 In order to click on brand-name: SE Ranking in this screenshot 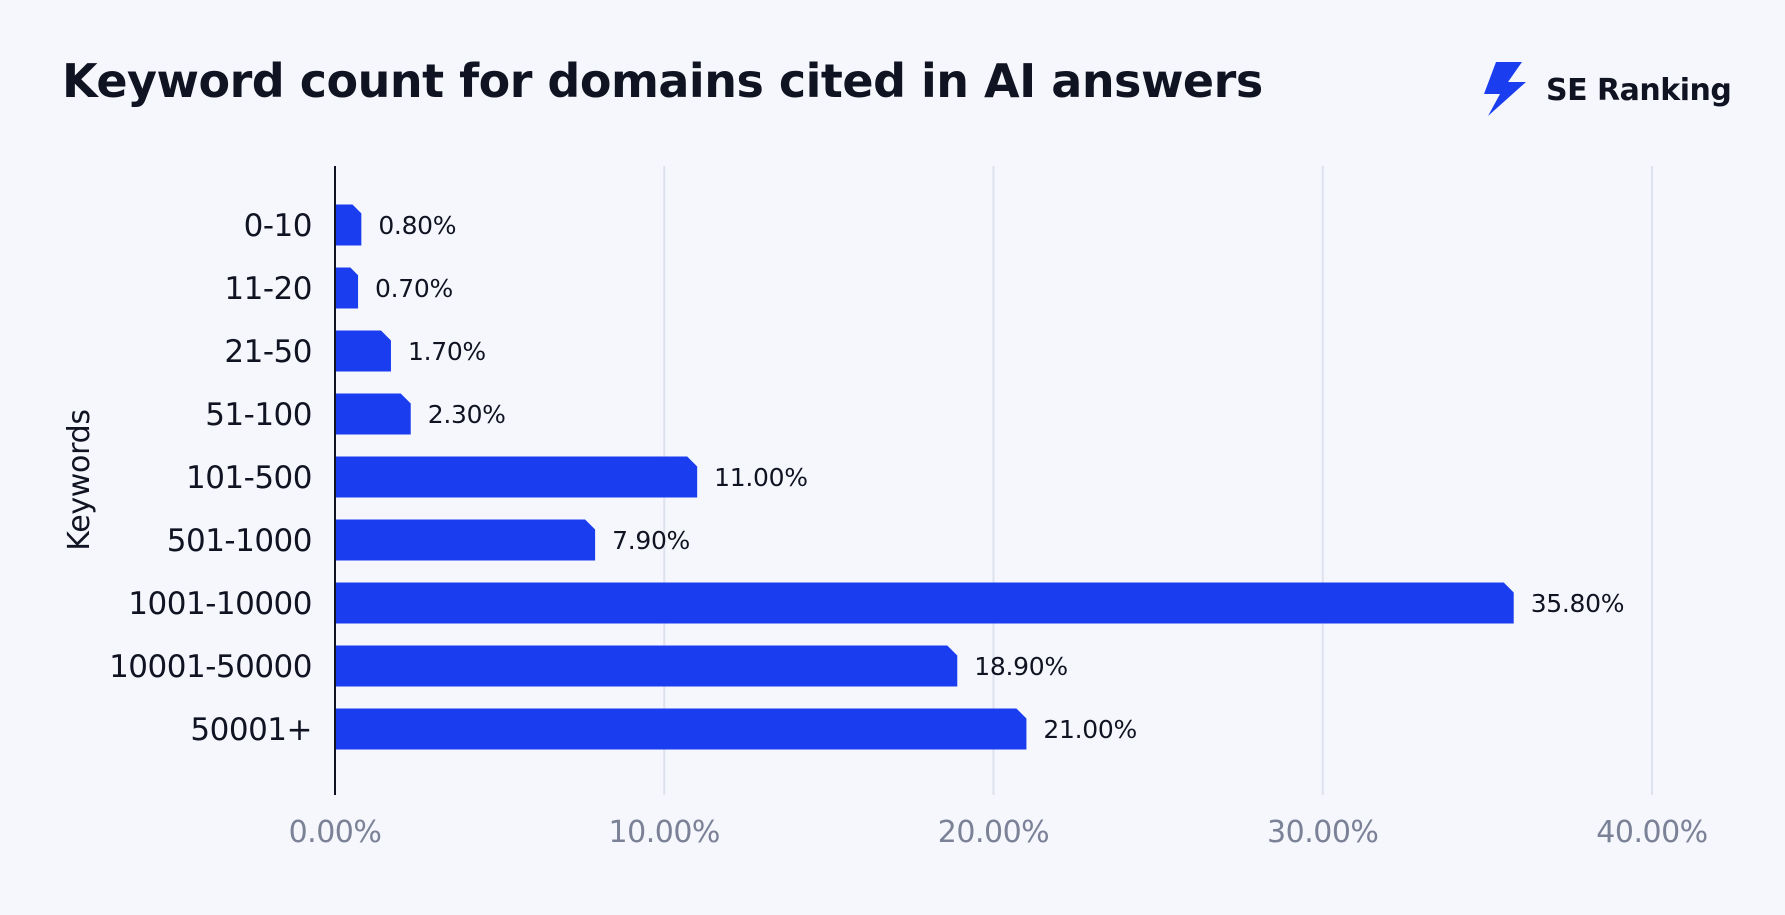, I will do `click(1639, 90)`.